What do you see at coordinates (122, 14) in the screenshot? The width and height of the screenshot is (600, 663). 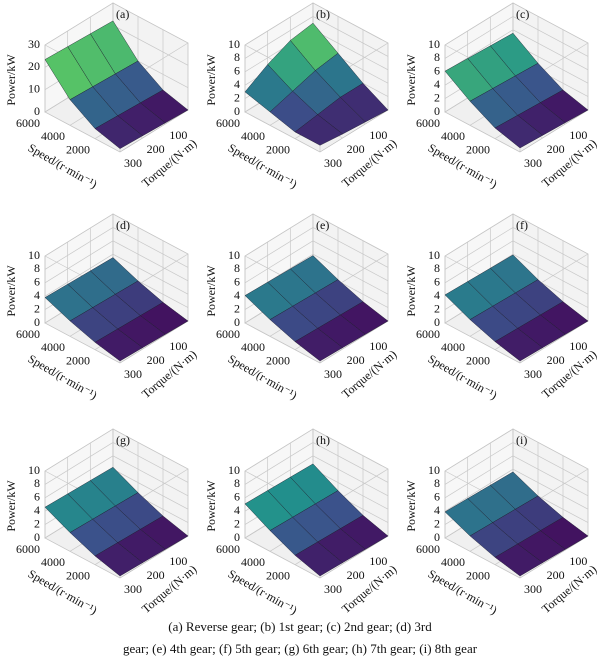 I see `panel-label: (a)` at bounding box center [122, 14].